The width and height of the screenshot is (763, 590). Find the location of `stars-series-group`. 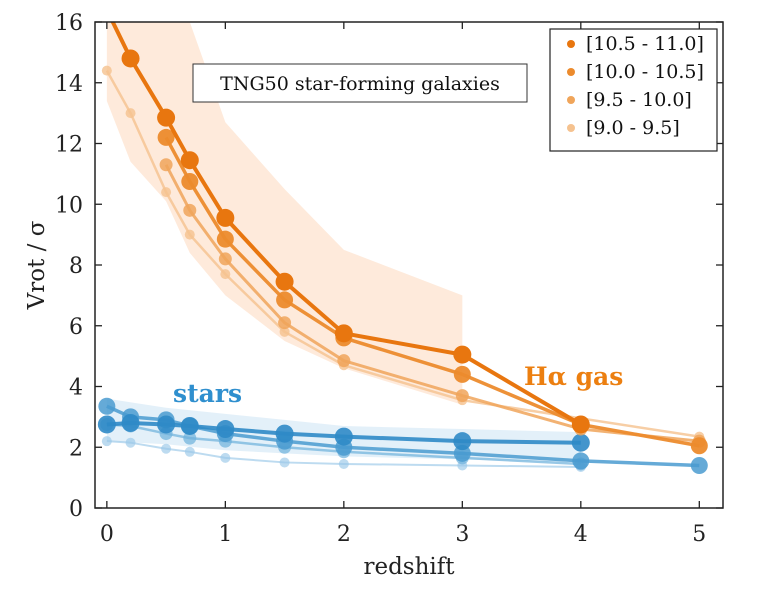

stars-series-group is located at coordinates (402, 435).